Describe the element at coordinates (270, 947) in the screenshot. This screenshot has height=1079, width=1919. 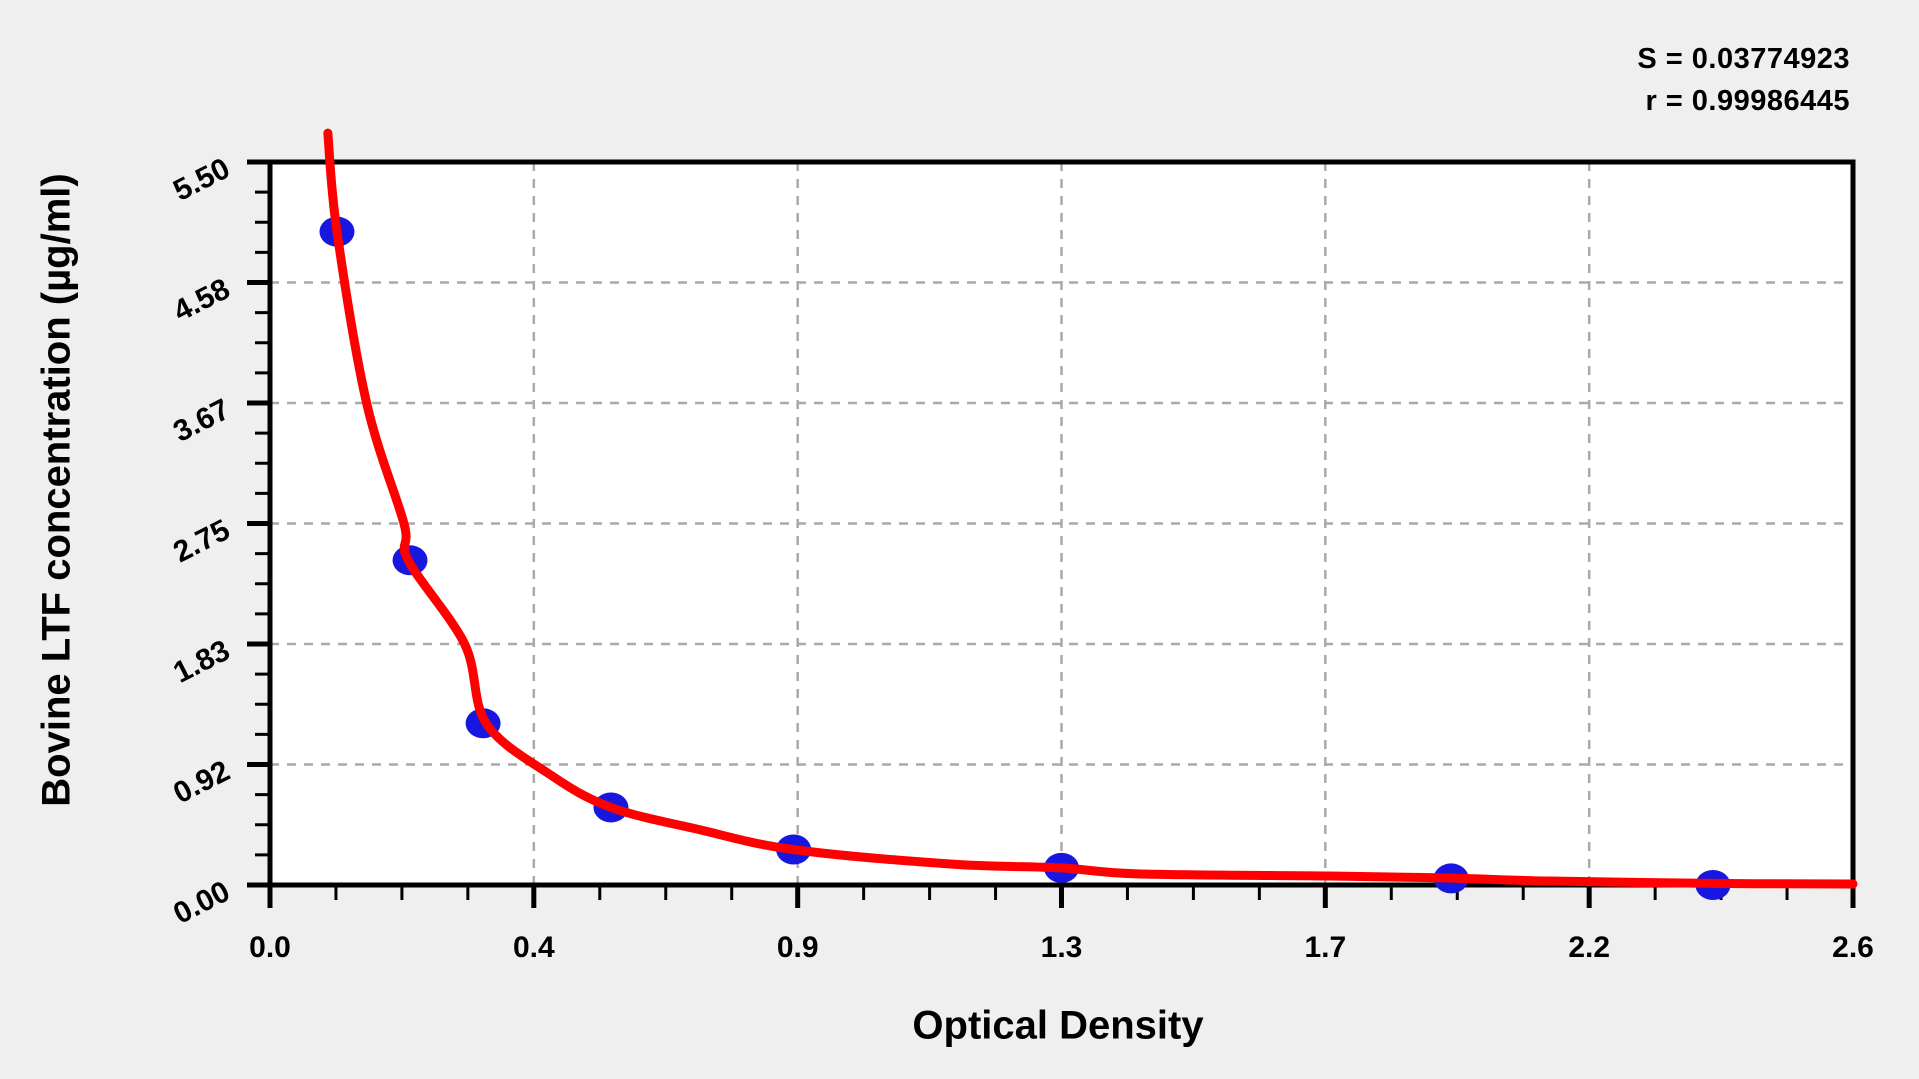
I see `x-tick-label: 0.0` at that location.